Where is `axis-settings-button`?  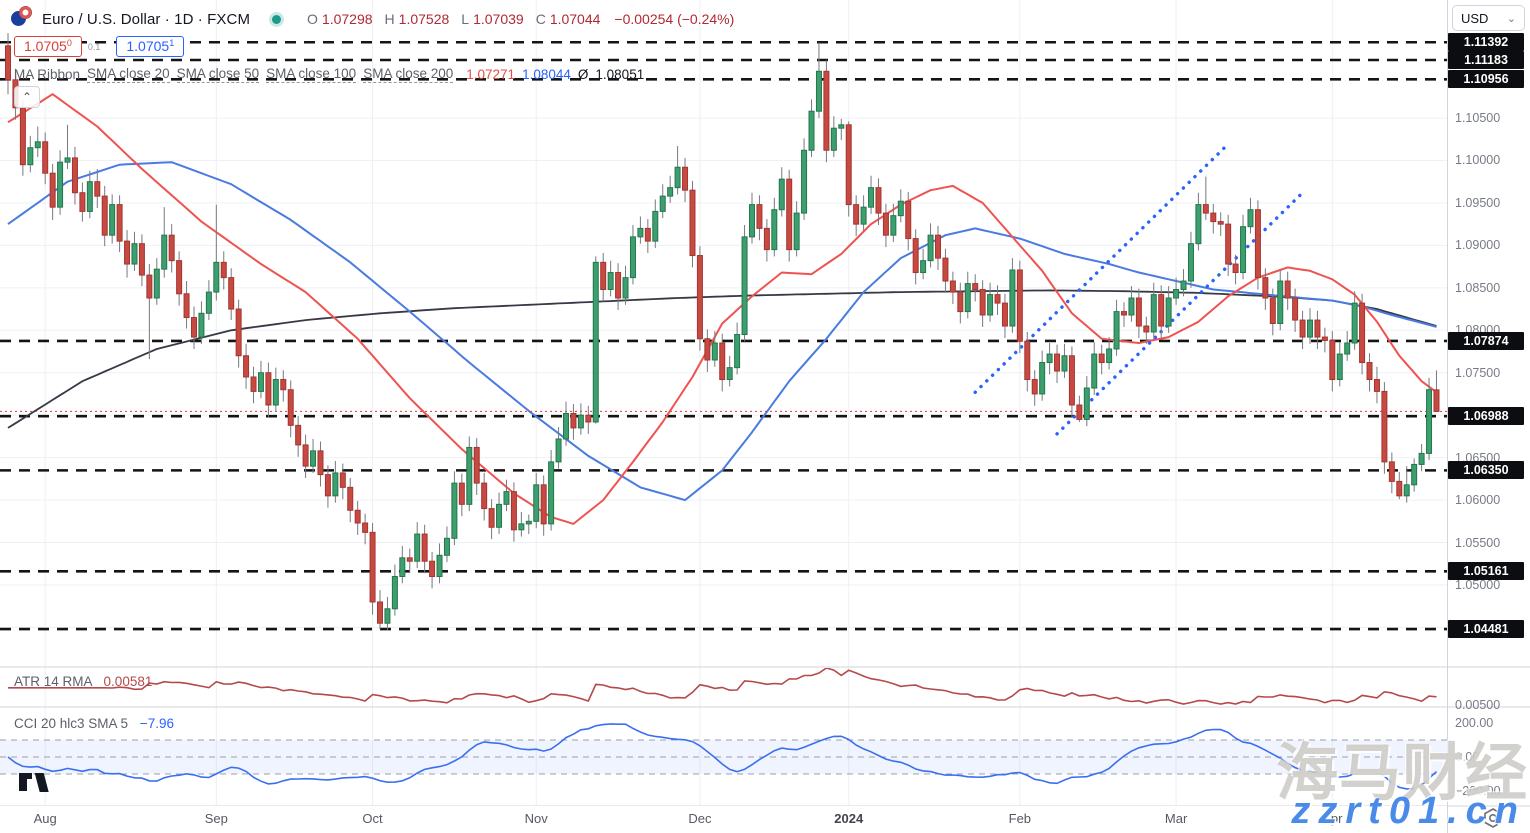
axis-settings-button is located at coordinates (1494, 818).